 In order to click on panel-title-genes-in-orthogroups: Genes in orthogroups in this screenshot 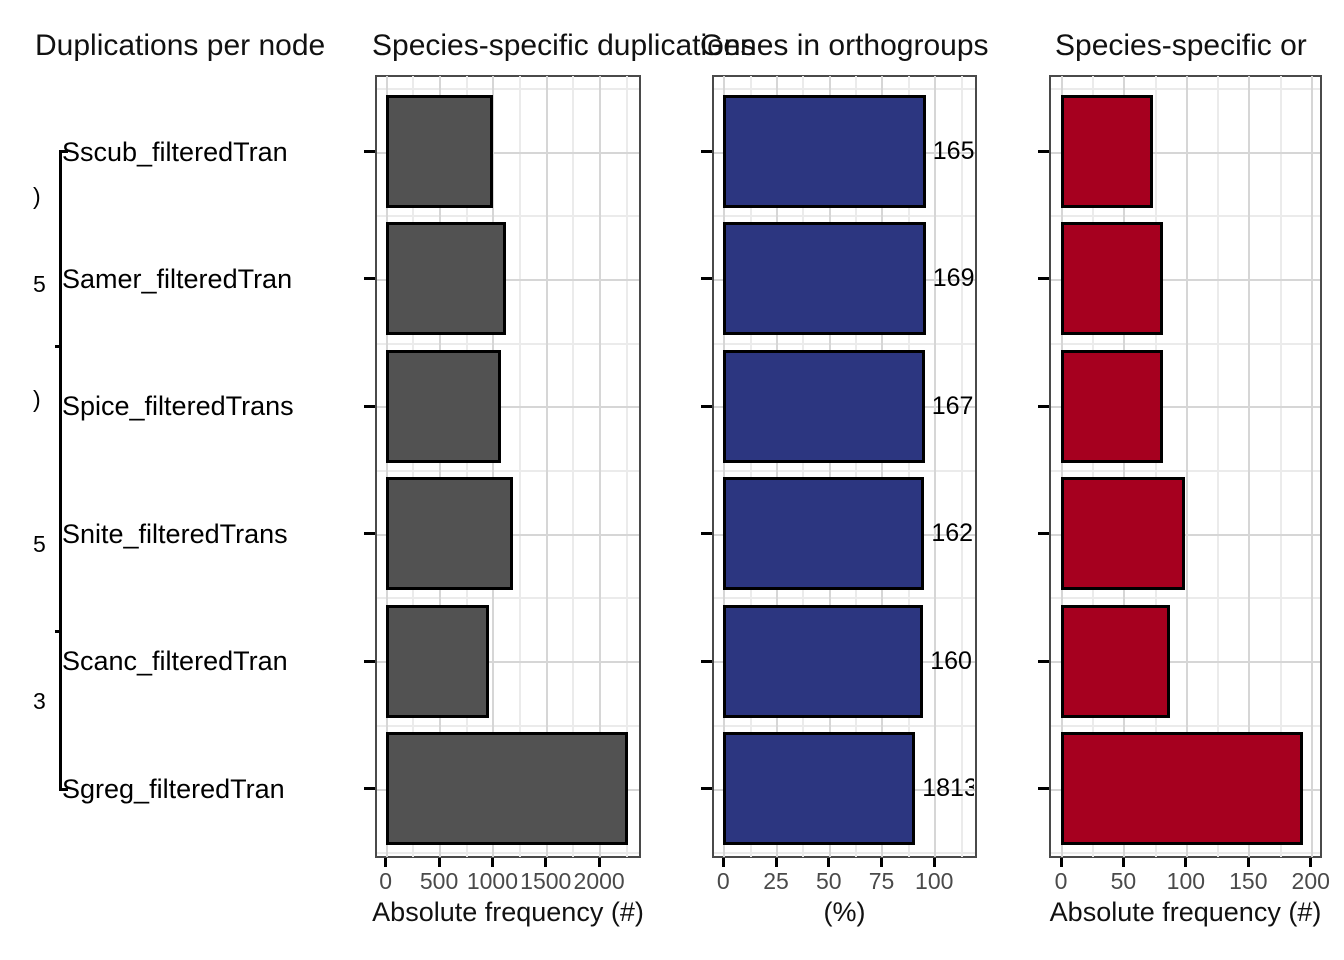, I will do `click(844, 45)`.